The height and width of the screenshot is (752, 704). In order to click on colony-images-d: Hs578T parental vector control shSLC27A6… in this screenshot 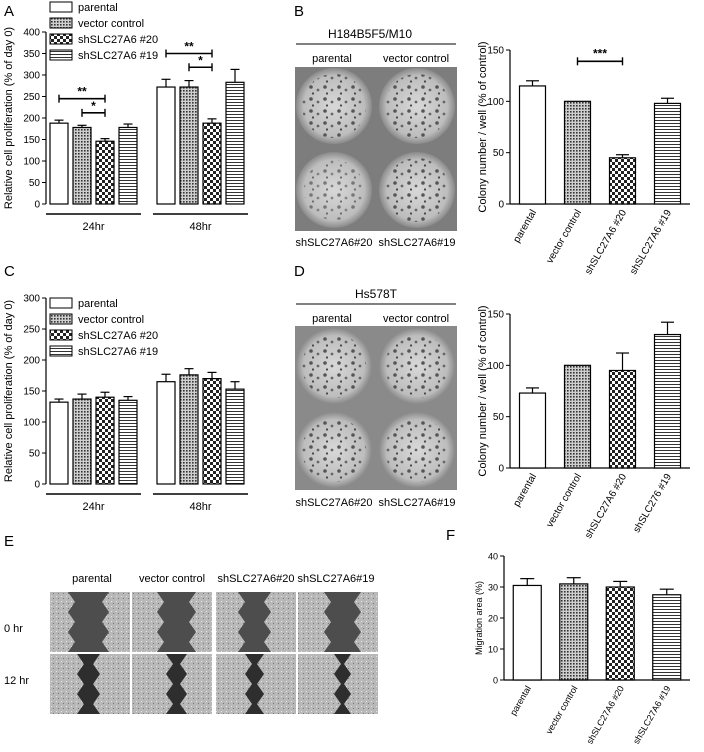, I will do `click(376, 398)`.